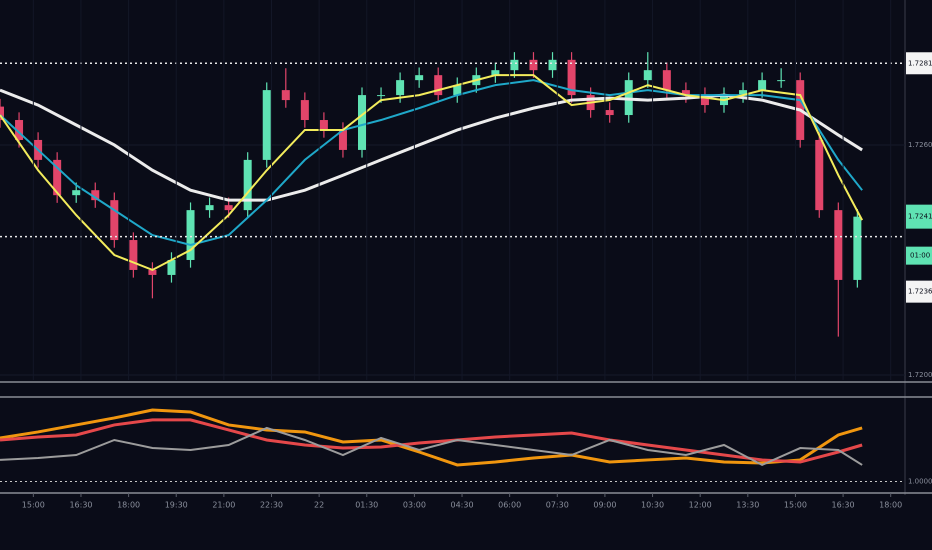 The height and width of the screenshot is (550, 932). I want to click on y-tick-label: 1.72000, so click(920, 375).